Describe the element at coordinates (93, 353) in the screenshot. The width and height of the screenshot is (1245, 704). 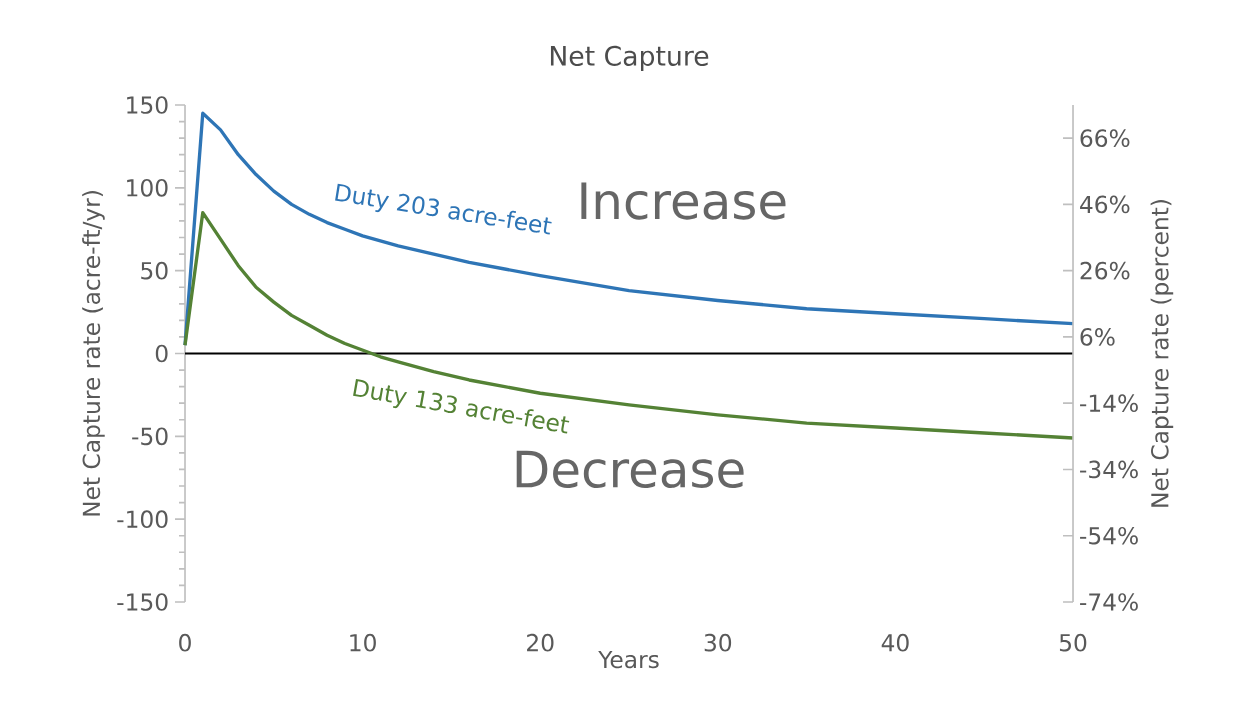
I see `y-axis-title: Net Capture rate (acre-ft/yr)` at that location.